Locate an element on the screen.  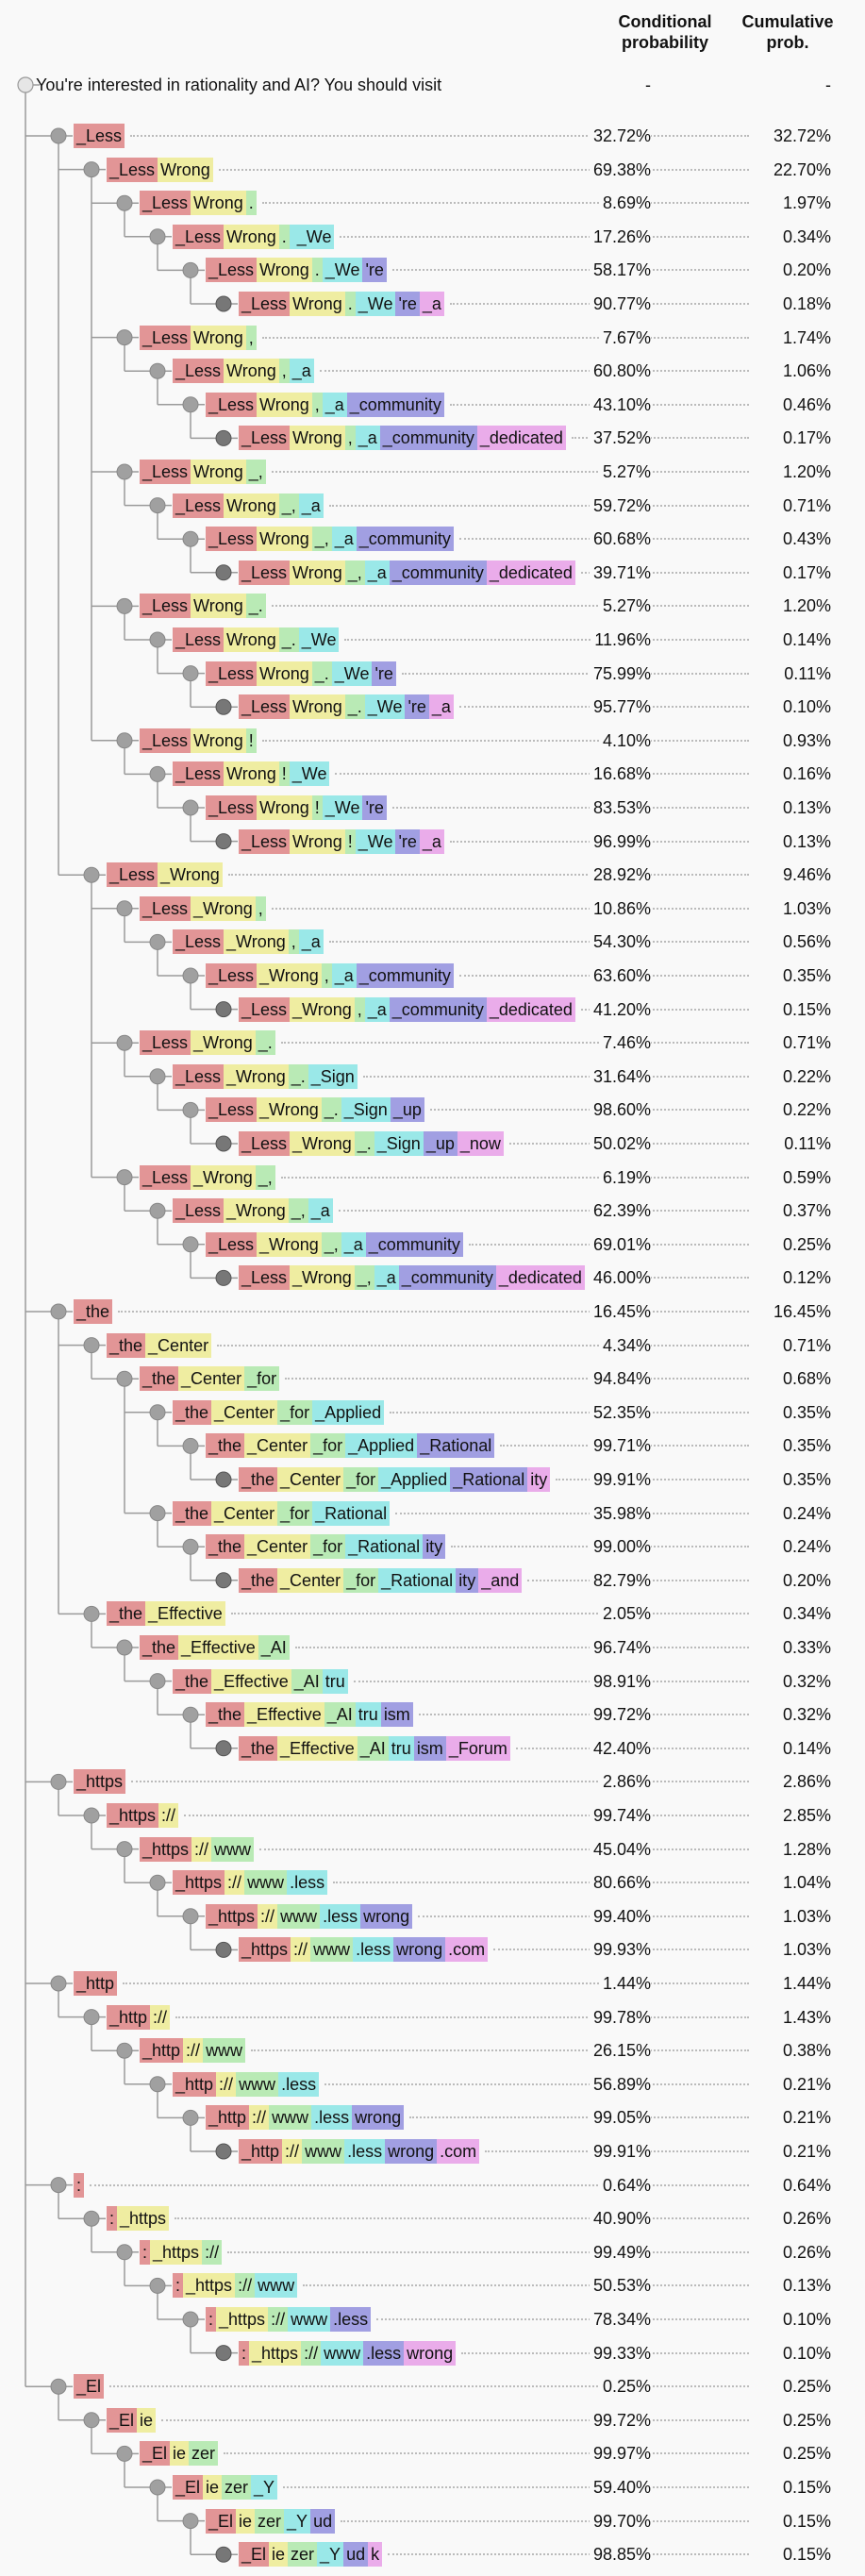
conditional-probability: 99.93% is located at coordinates (620, 1950).